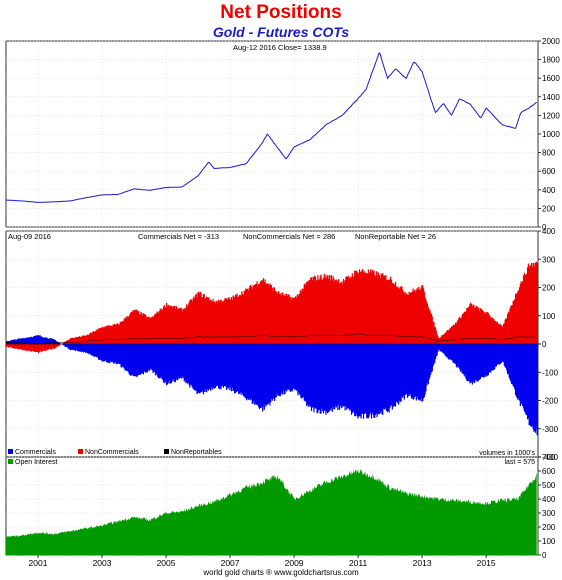 This screenshot has width=562, height=580. I want to click on net-axis-tick-label: 300, so click(549, 259).